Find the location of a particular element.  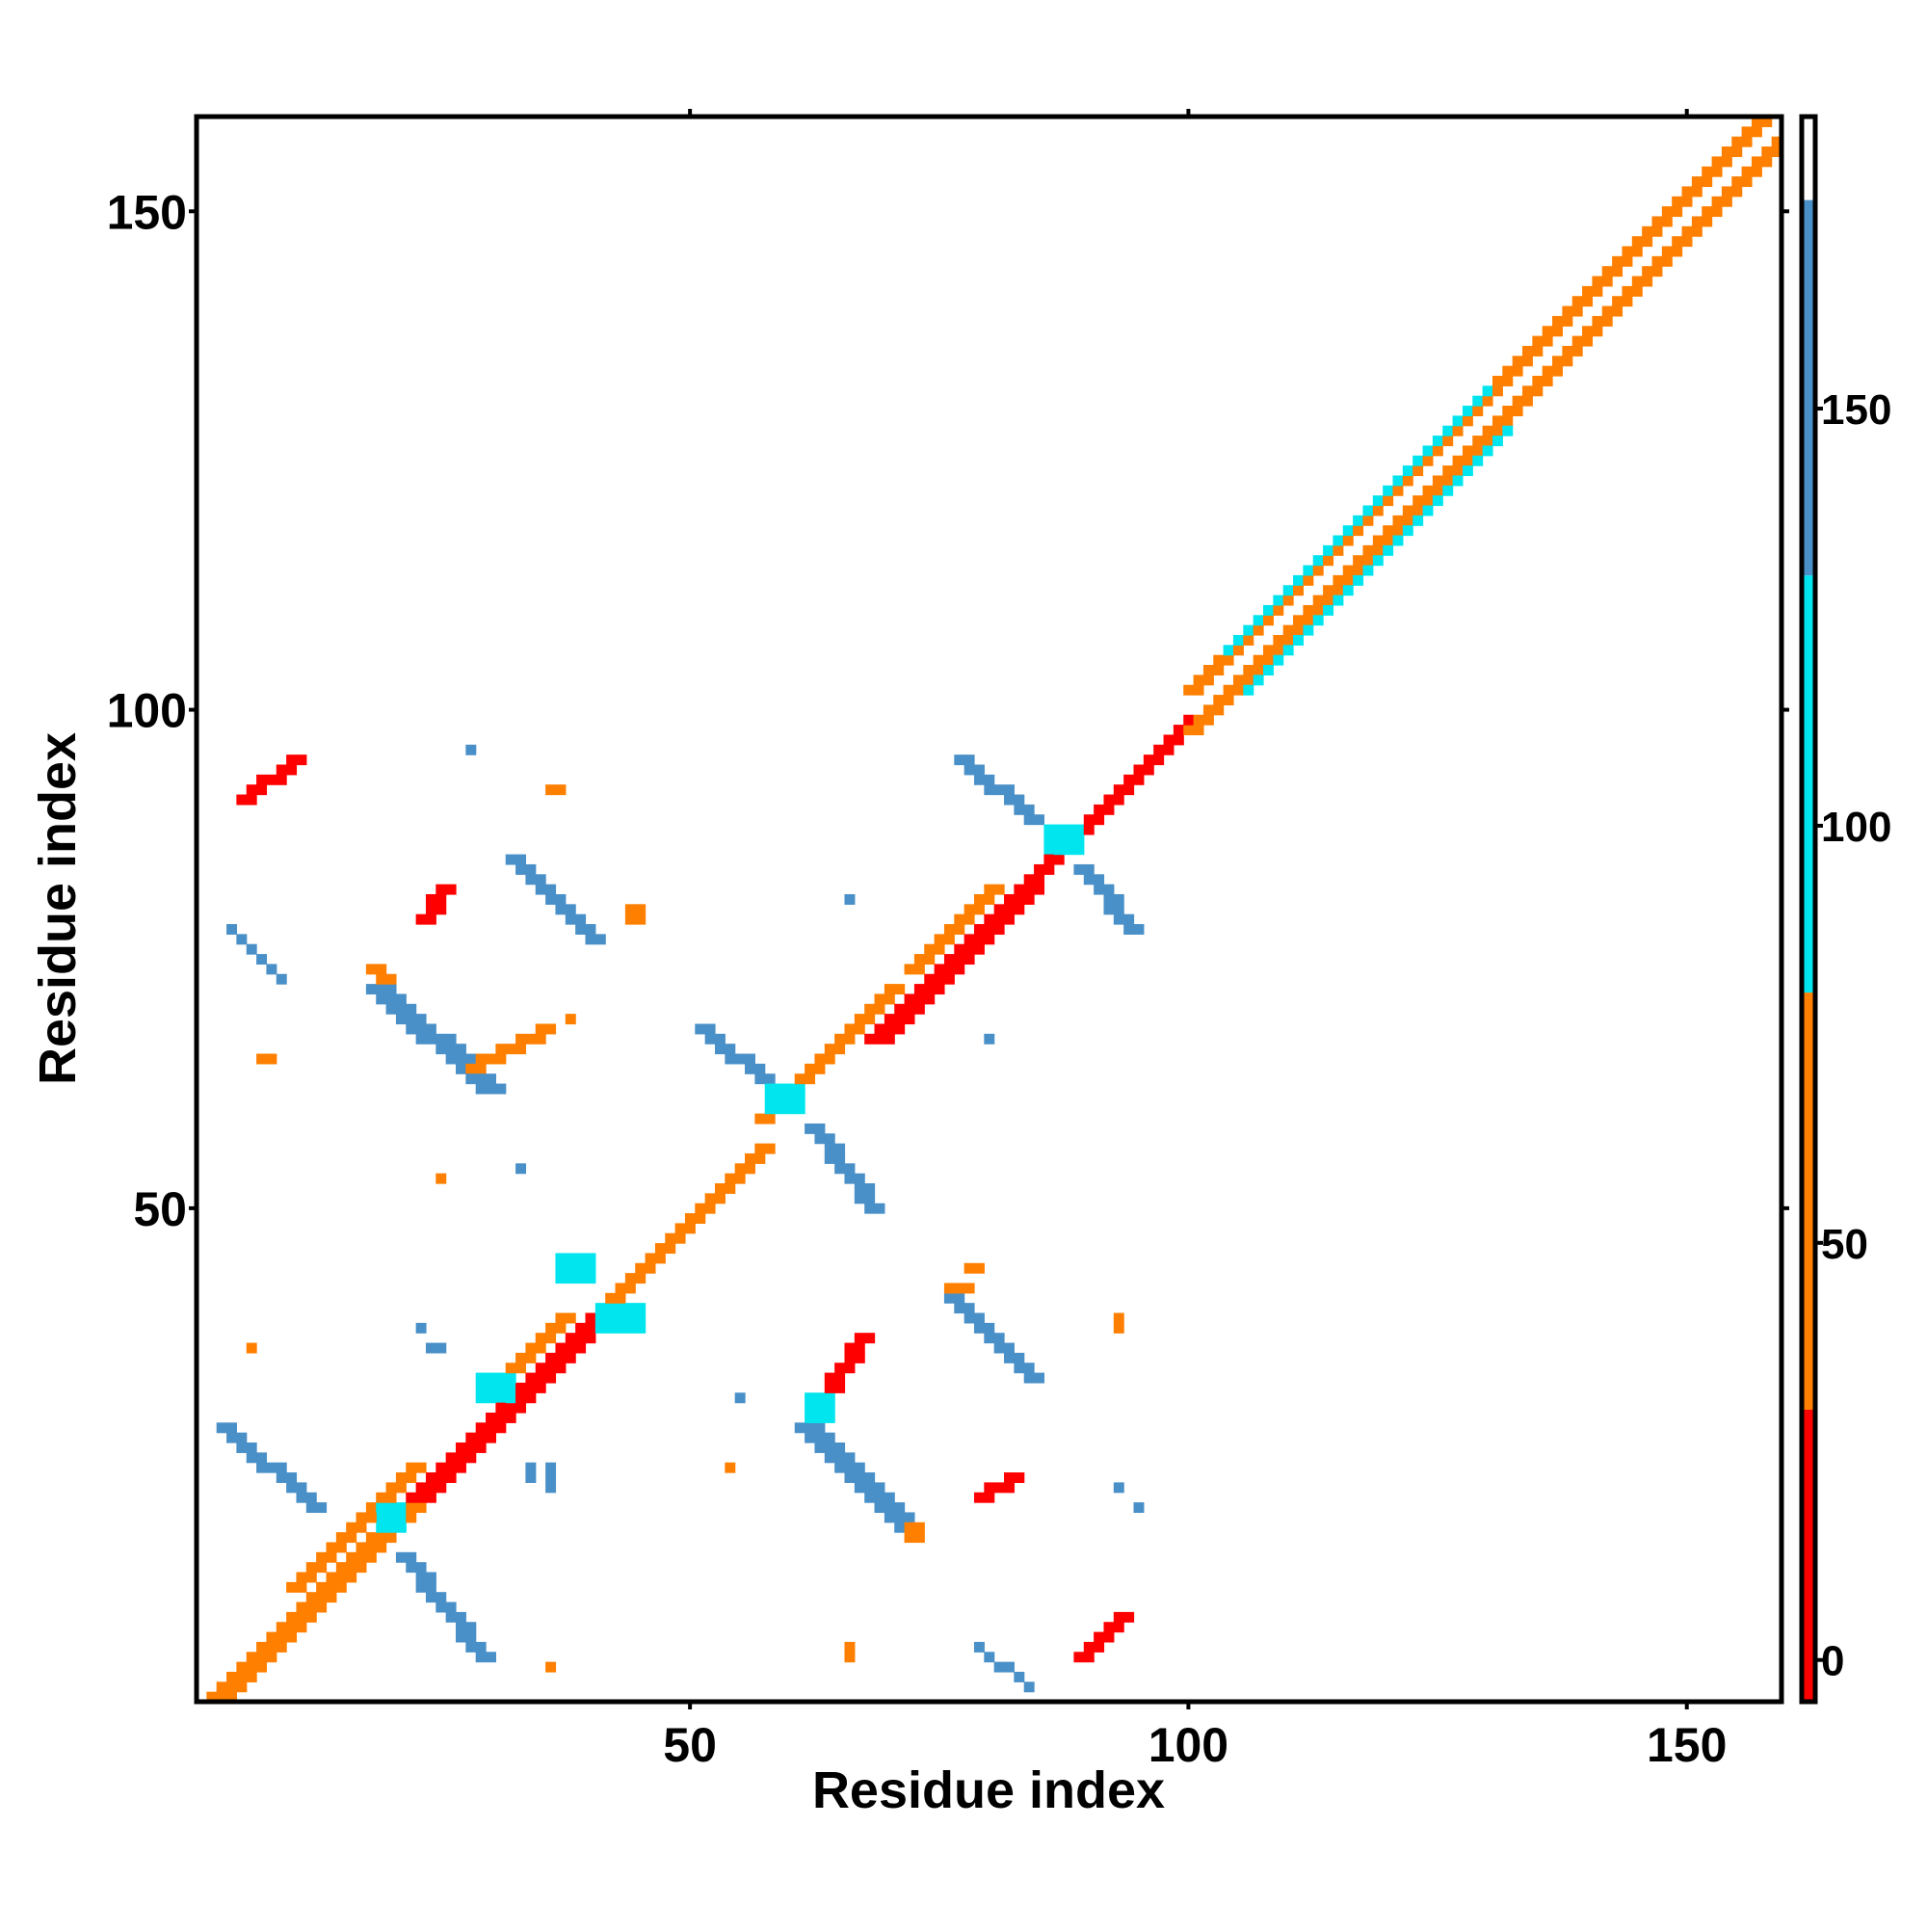

x-axis-title: Residue index is located at coordinates (989, 1790).